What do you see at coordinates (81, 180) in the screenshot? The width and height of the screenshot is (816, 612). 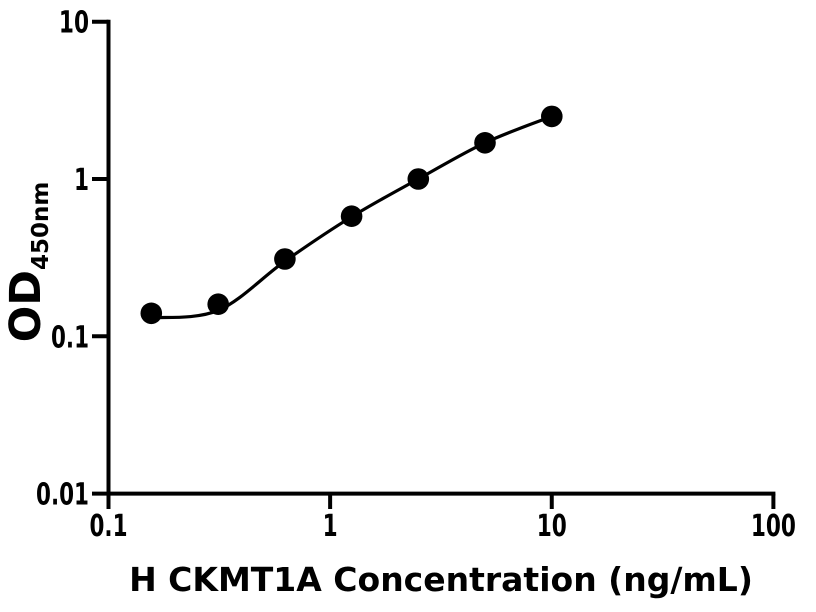 I see `y-tick-label: 1` at bounding box center [81, 180].